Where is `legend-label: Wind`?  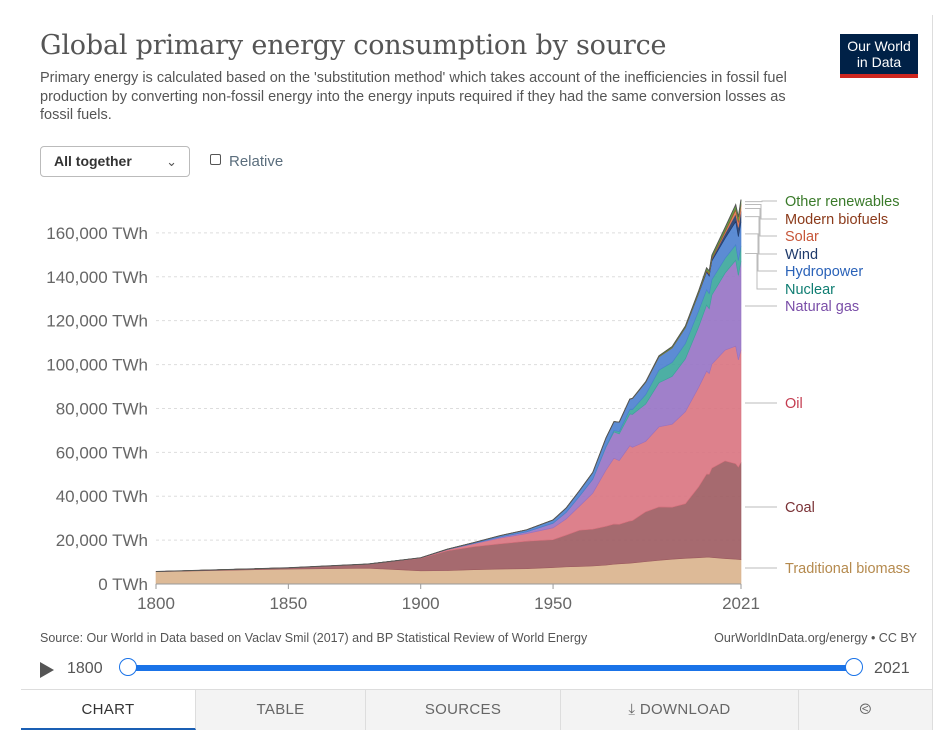
legend-label: Wind is located at coordinates (801, 255).